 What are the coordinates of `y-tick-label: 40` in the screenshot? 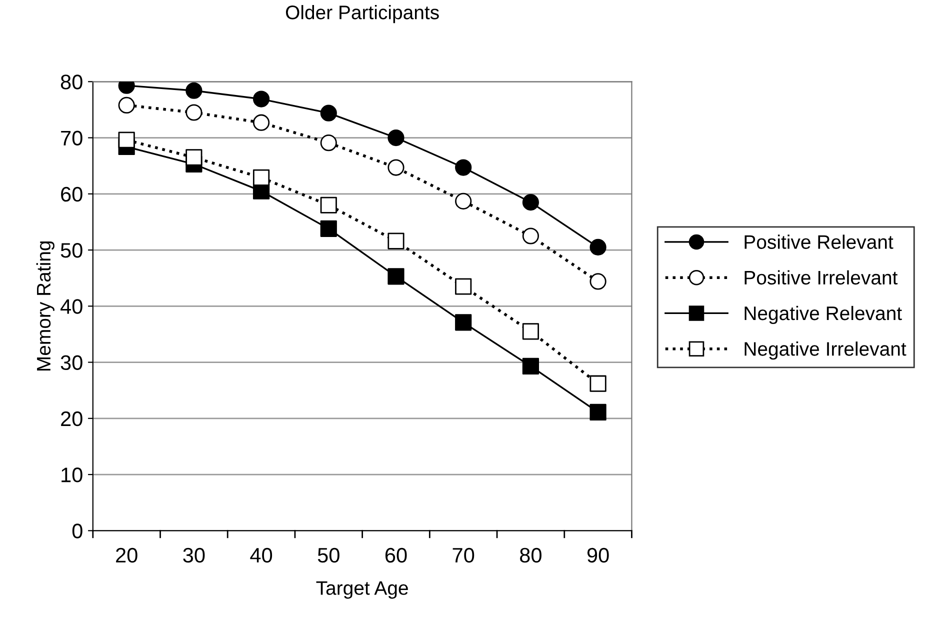 It's located at (71, 306).